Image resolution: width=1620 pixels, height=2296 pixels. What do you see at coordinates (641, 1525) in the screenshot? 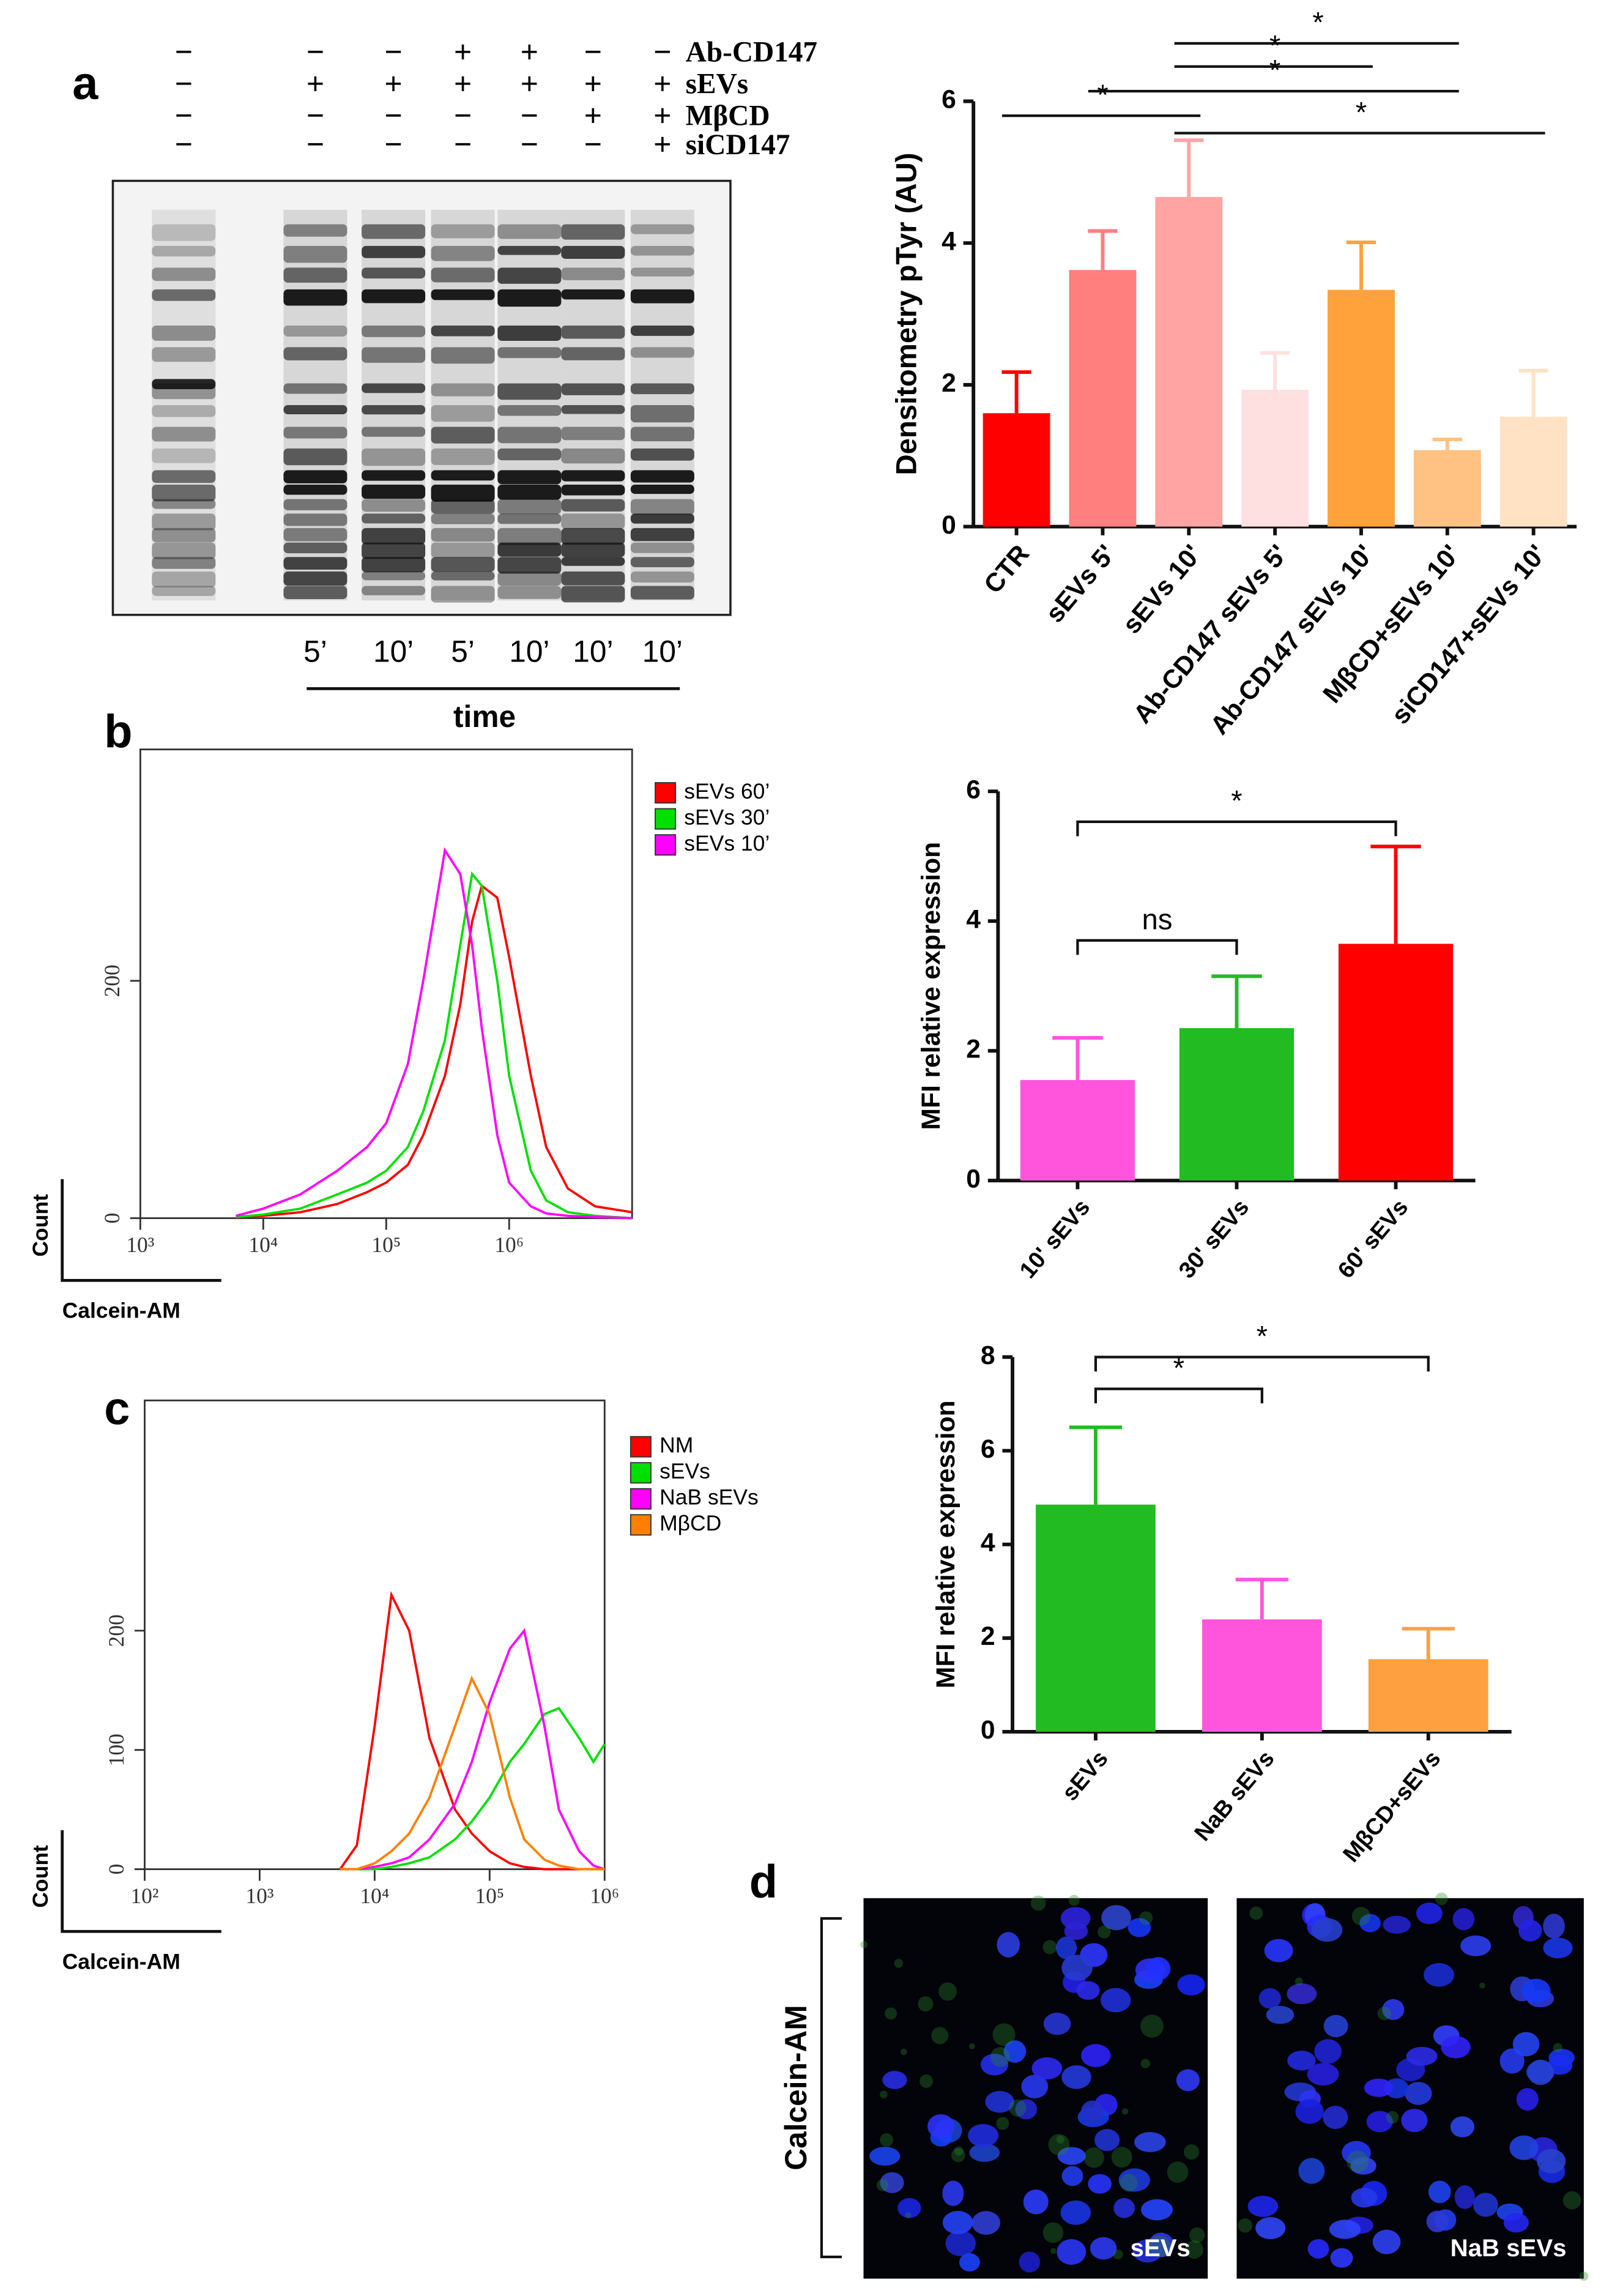
I see `legend-swatch` at bounding box center [641, 1525].